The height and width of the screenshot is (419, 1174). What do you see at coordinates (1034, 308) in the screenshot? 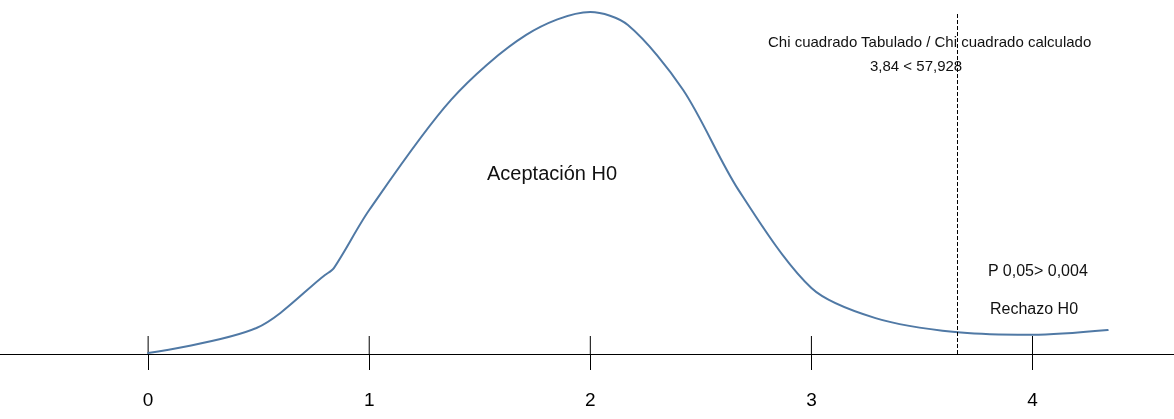
I see `annotation: Rechazo H0` at bounding box center [1034, 308].